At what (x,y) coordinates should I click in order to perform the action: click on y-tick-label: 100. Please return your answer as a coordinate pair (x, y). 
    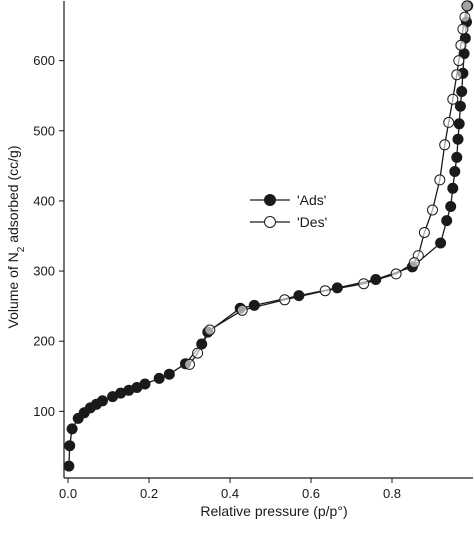
    Looking at the image, I should click on (44, 411).